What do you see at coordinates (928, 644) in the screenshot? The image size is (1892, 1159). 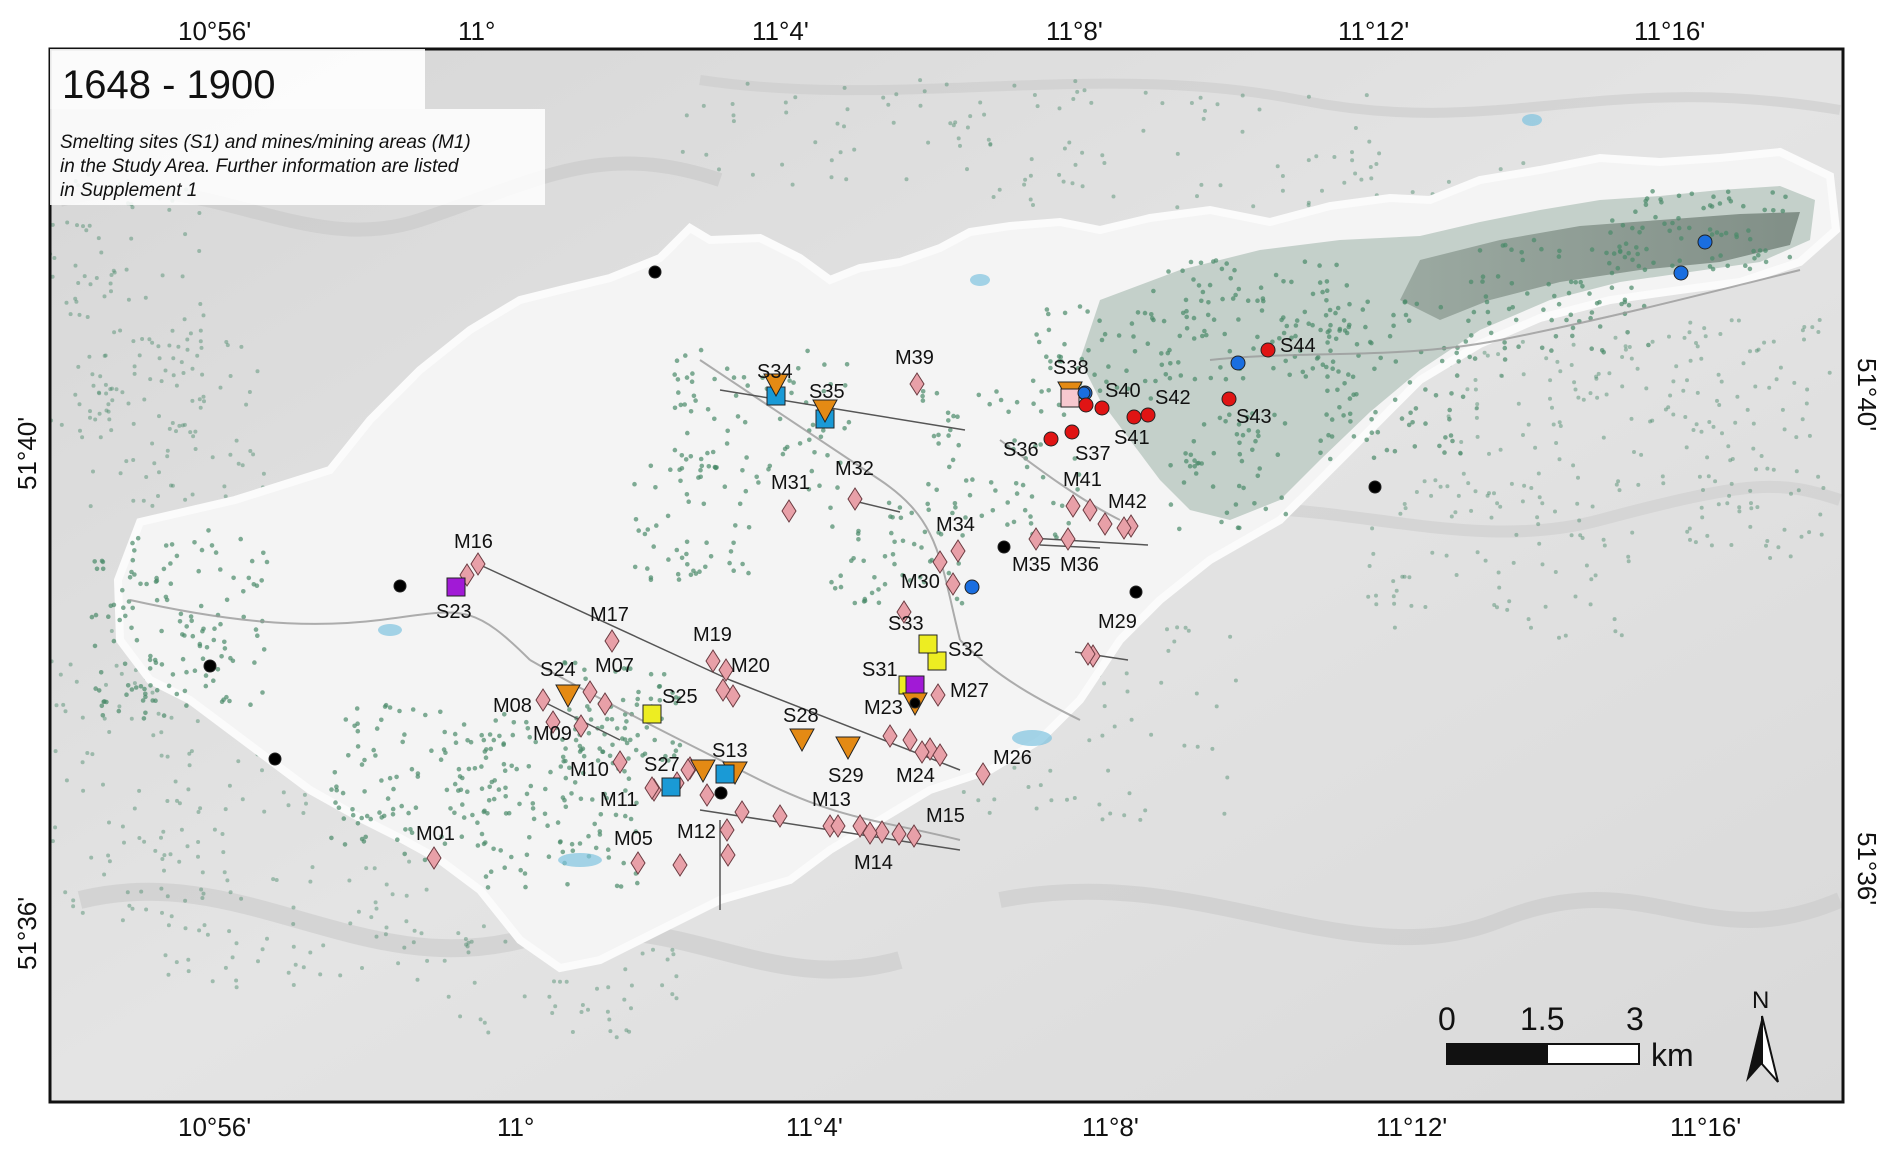 I see `smelter-square-marker` at bounding box center [928, 644].